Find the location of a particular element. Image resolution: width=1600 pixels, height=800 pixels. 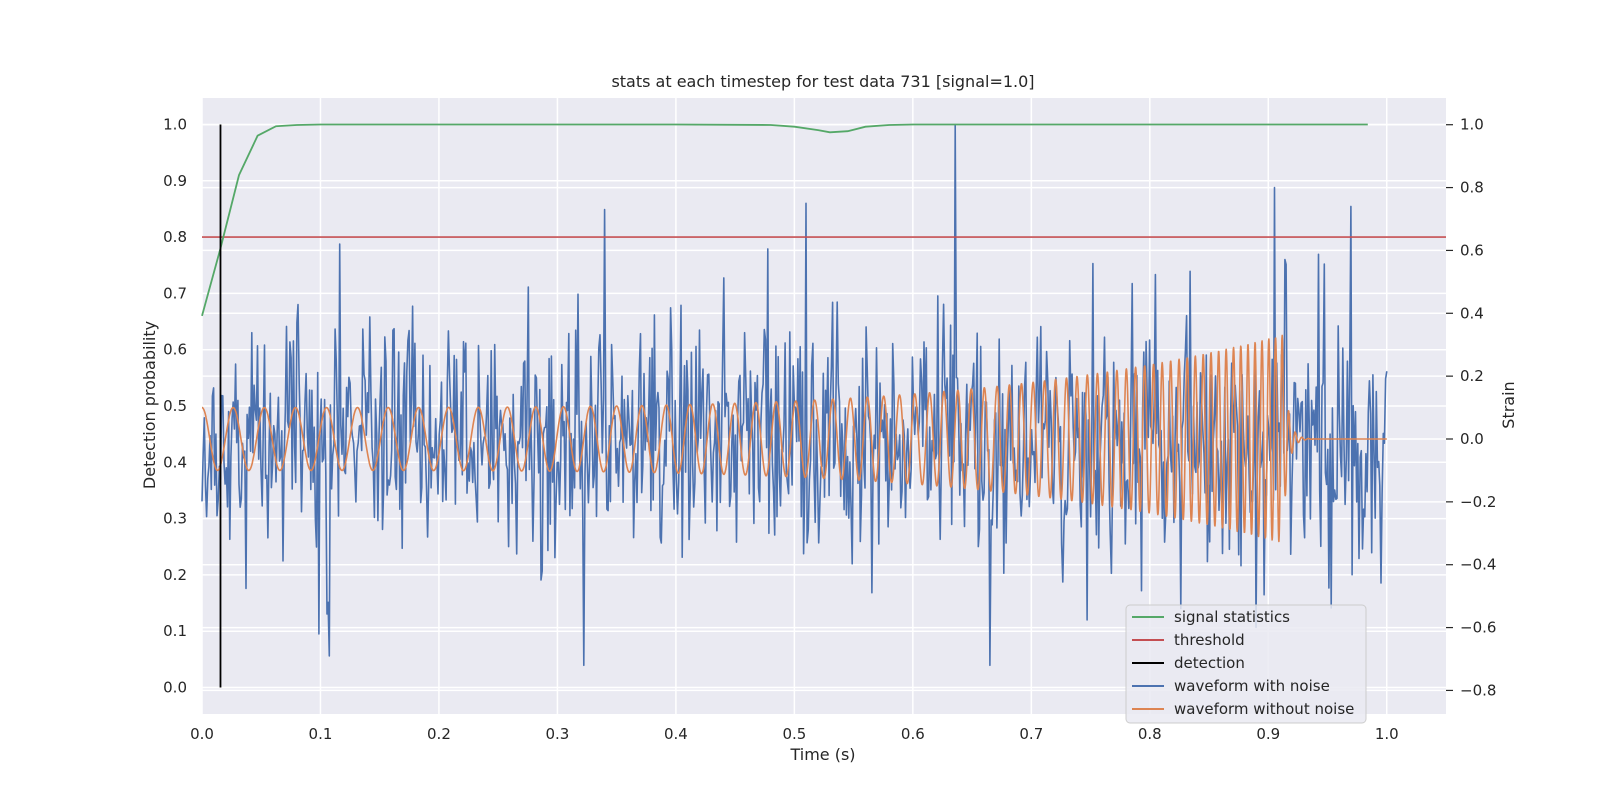

y2-tick-label: −0.6 is located at coordinates (1478, 628).